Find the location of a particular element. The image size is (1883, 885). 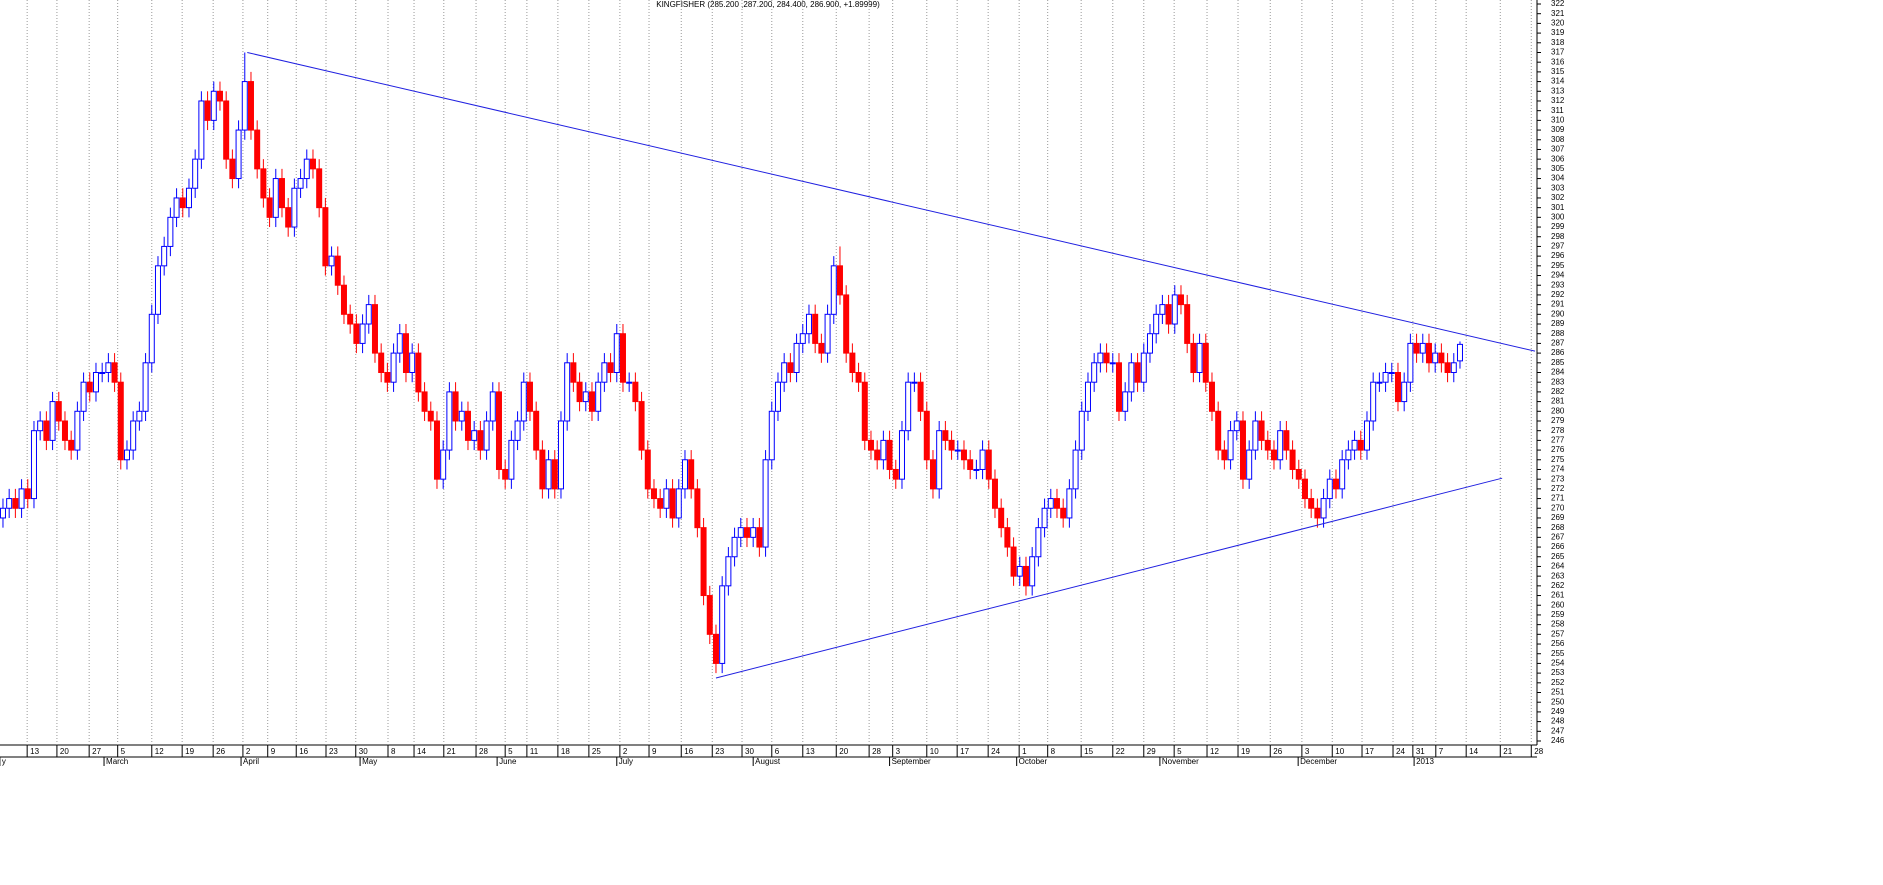

x-tick-label: 14 is located at coordinates (421, 751).